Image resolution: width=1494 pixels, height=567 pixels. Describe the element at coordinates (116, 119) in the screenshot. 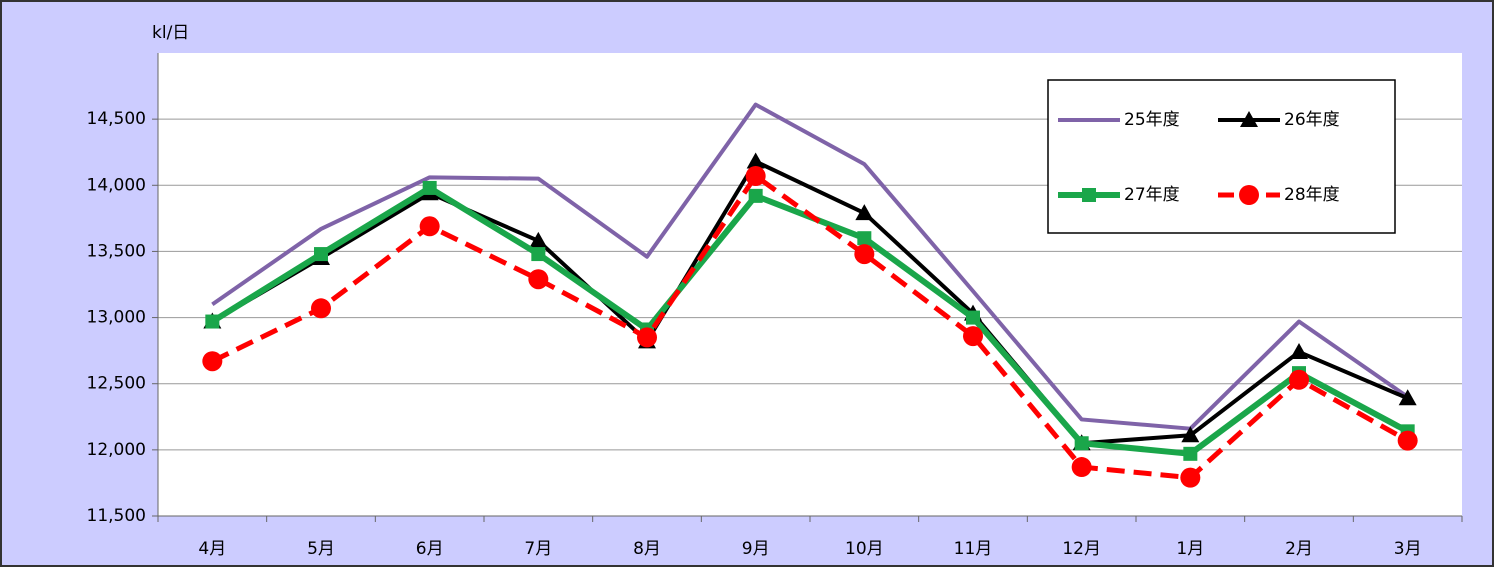

I see `y-tick-label: 14,500` at that location.